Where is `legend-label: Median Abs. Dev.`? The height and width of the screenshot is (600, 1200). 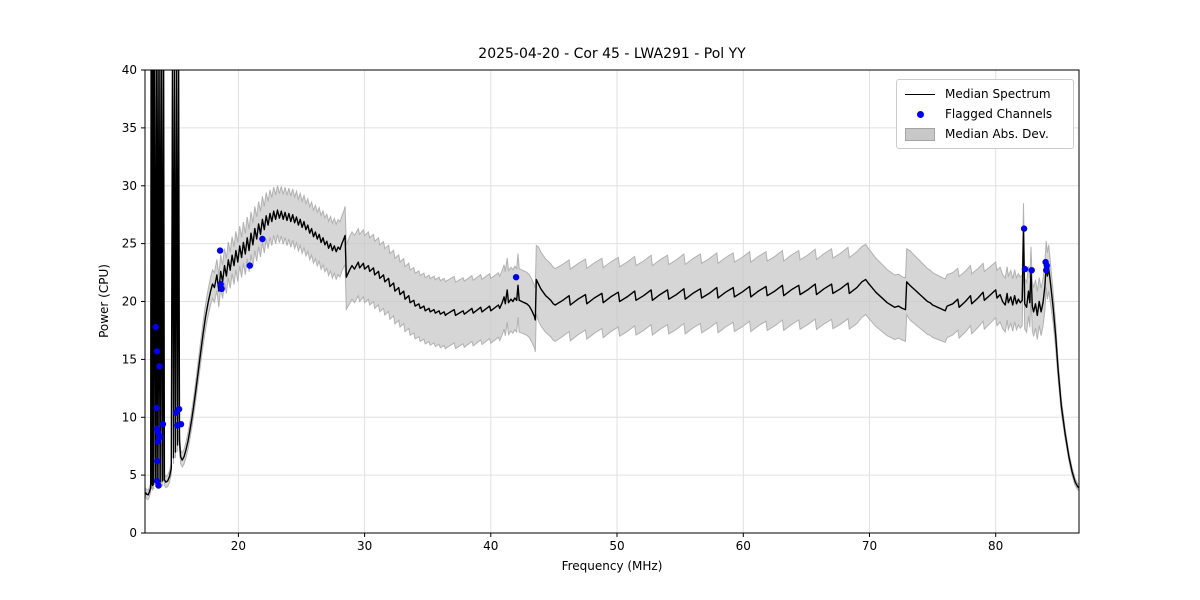
legend-label: Median Abs. Dev. is located at coordinates (997, 134).